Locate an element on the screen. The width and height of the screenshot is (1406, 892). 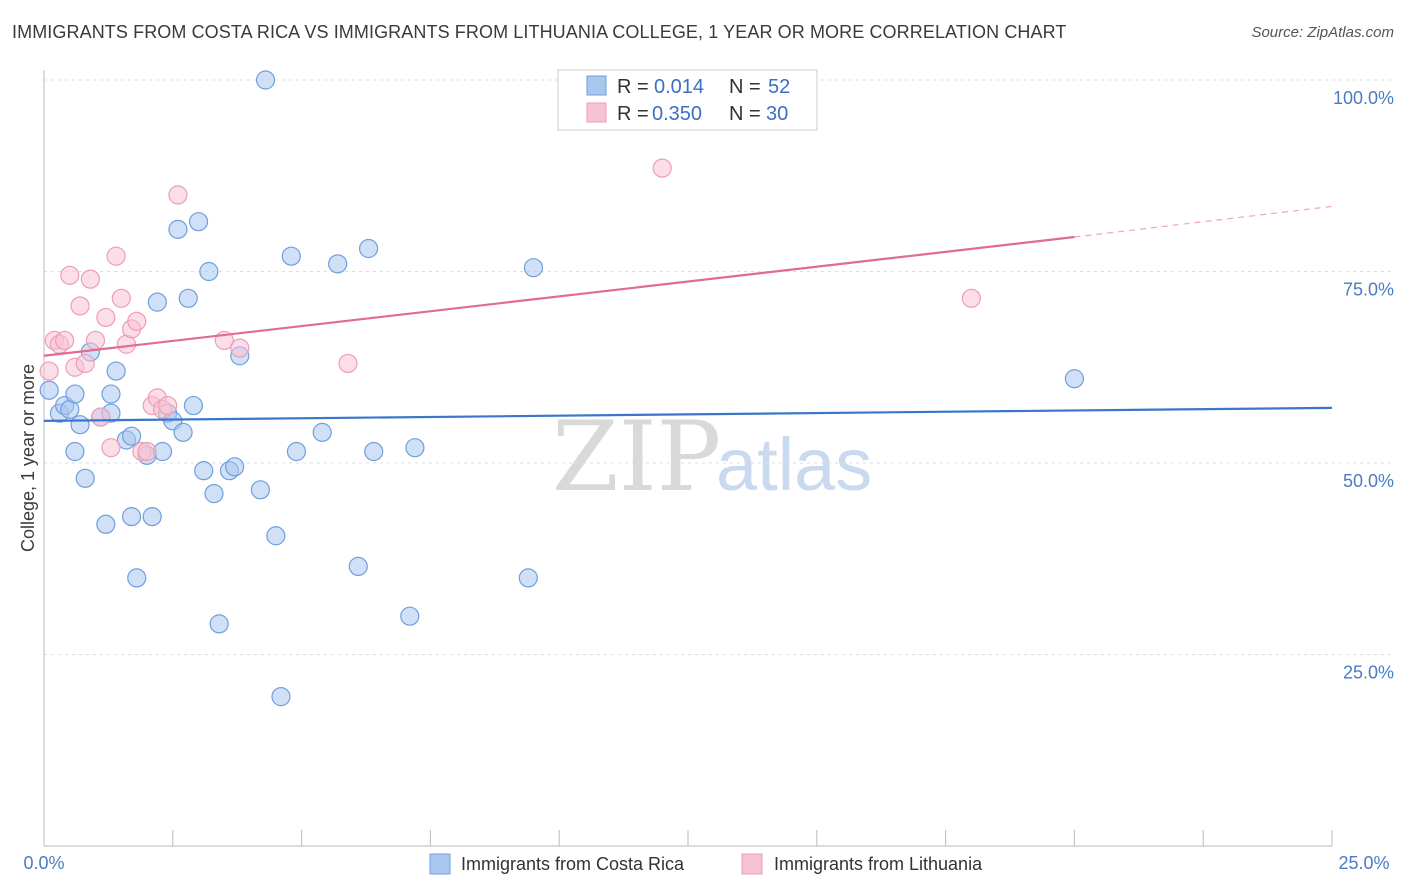
watermark-atlas: atlas is located at coordinates (794, 464).